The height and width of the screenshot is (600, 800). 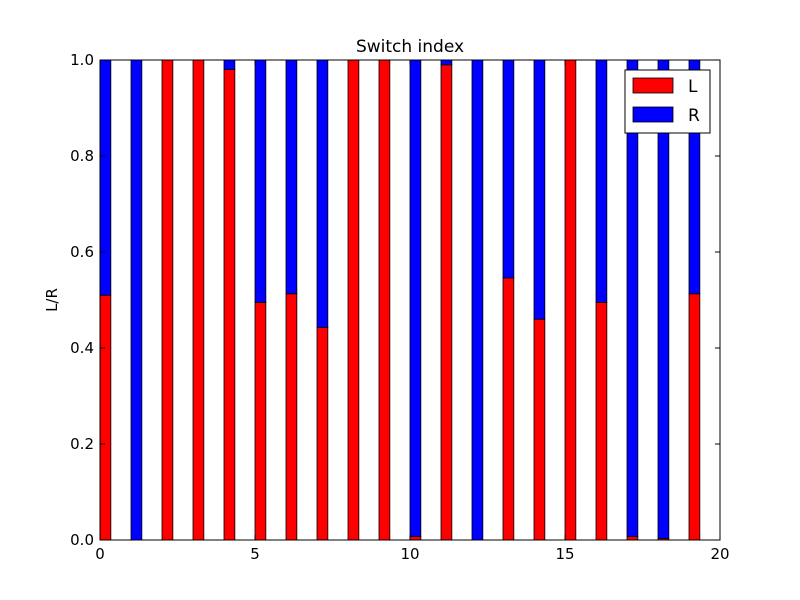 What do you see at coordinates (694, 116) in the screenshot?
I see `legend-label-r: R` at bounding box center [694, 116].